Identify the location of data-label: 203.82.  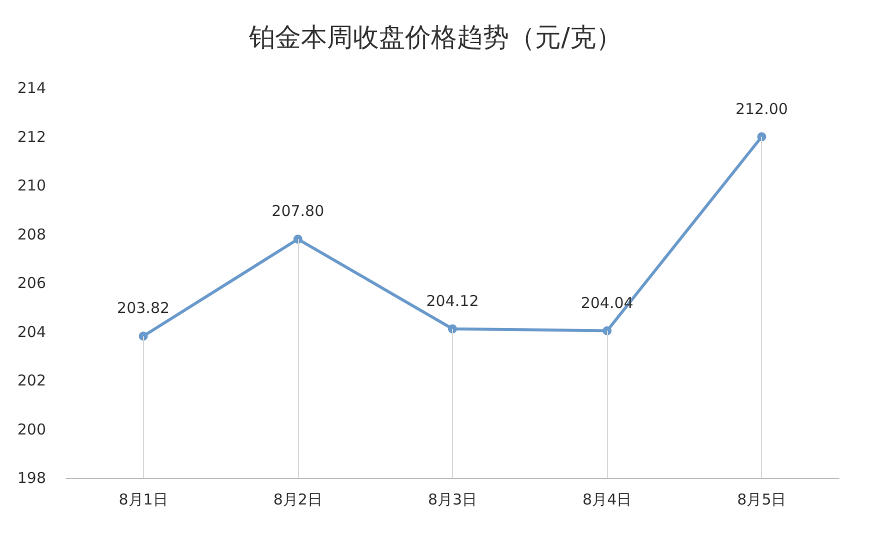
(143, 308).